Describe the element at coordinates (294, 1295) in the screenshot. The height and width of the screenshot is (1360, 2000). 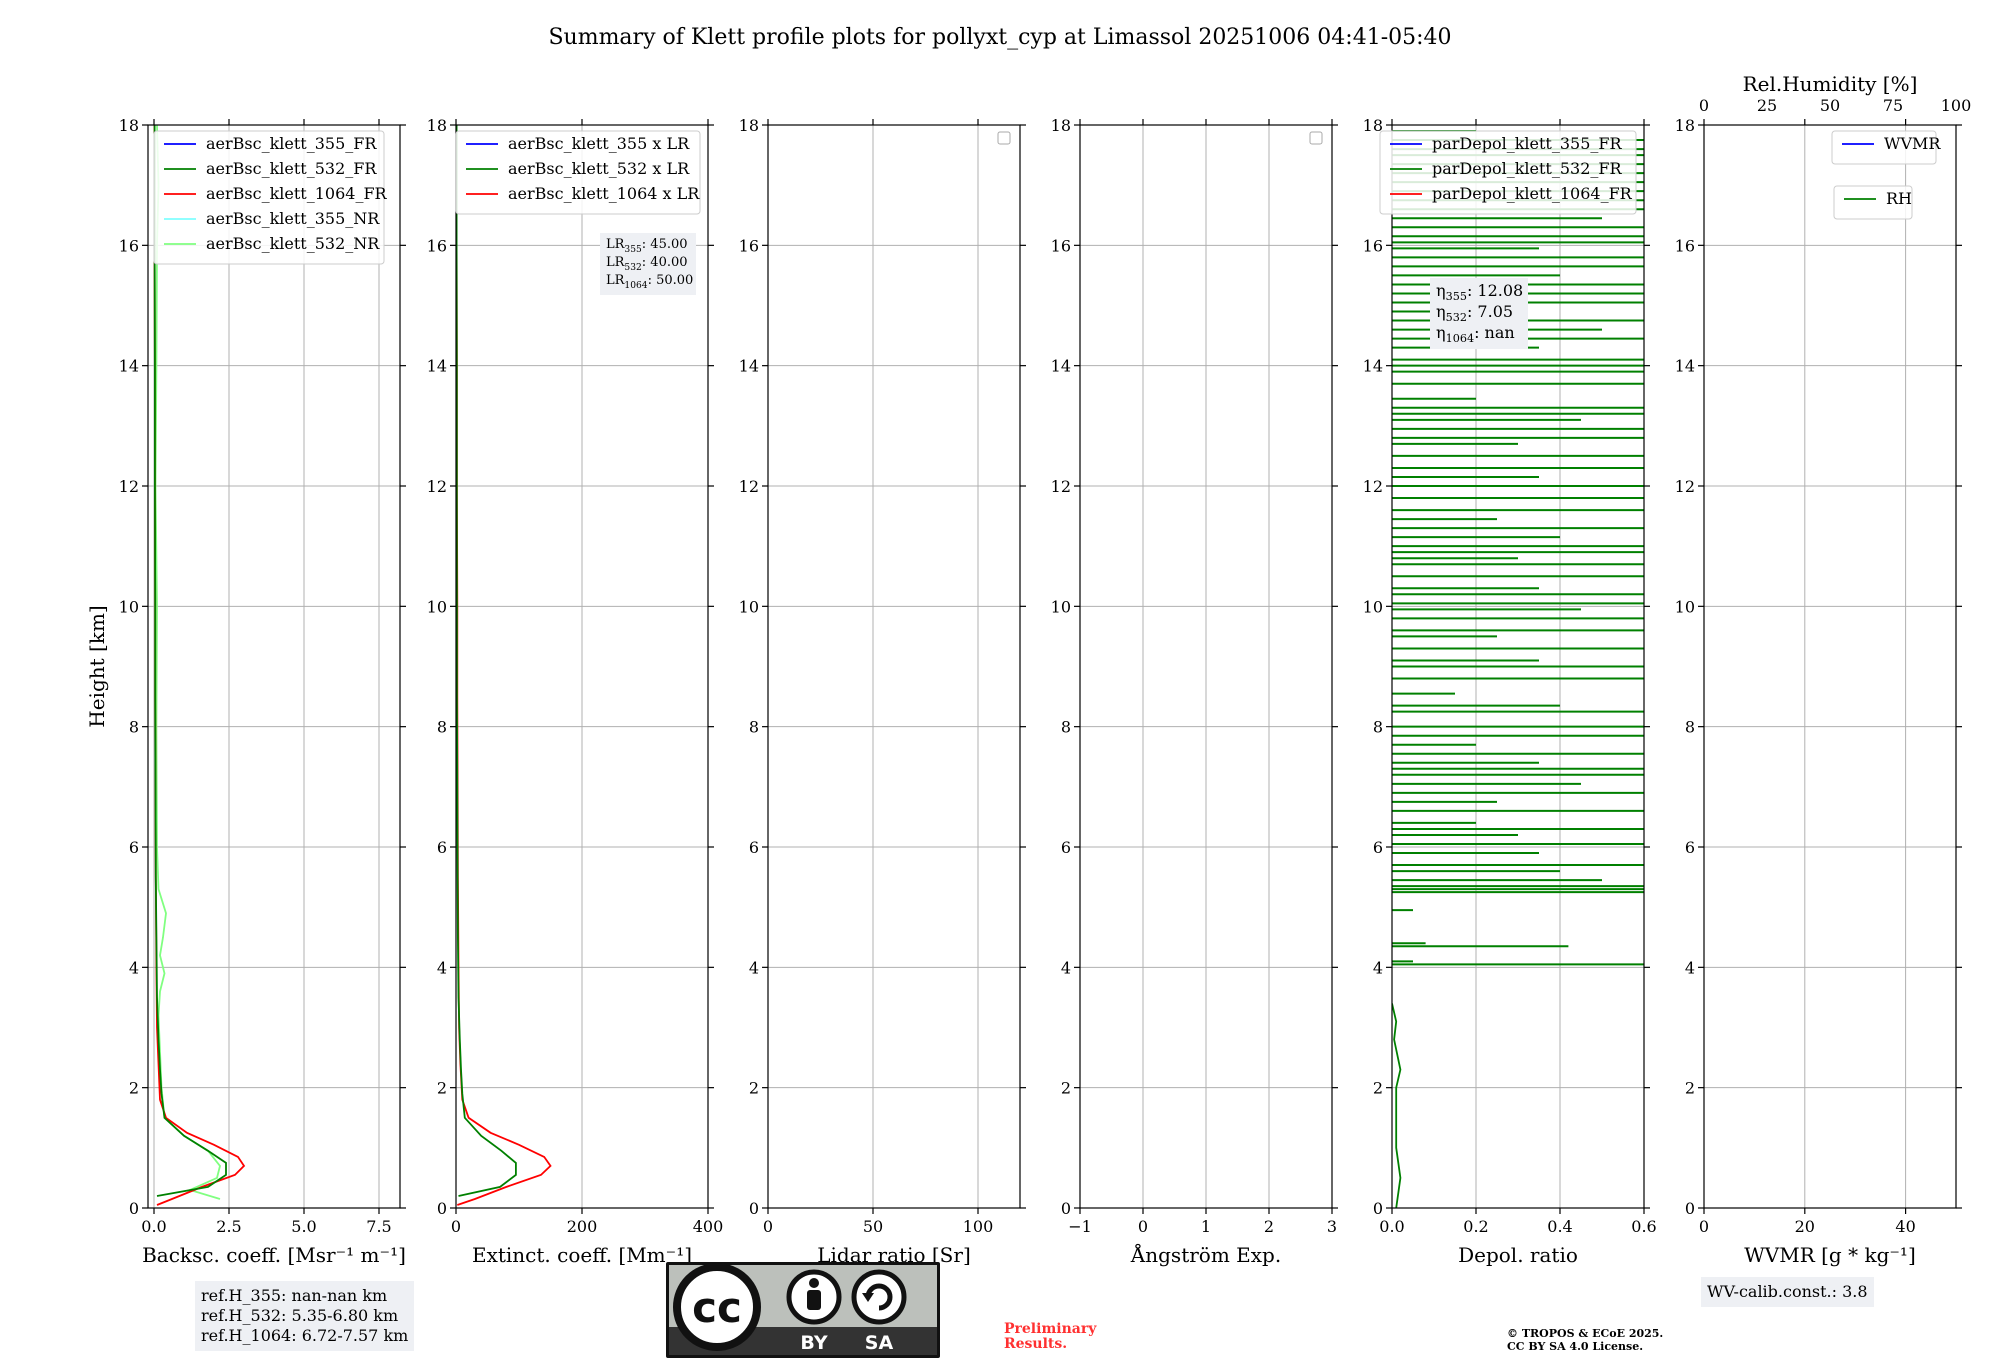
I see `refh-note-line: ref.H_355: nan-nan km` at that location.